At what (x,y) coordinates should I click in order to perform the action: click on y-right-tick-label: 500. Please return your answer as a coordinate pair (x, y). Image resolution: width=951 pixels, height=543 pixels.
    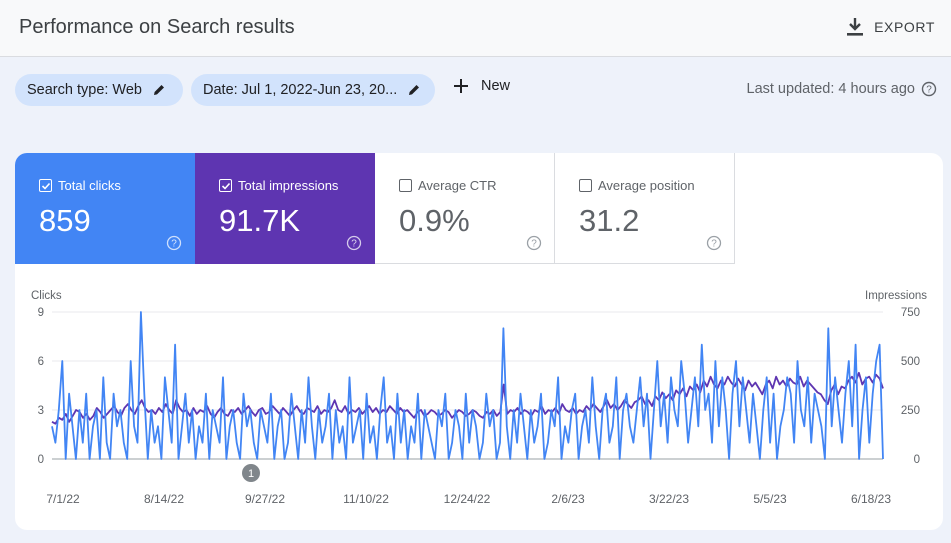
    Looking at the image, I should click on (910, 362).